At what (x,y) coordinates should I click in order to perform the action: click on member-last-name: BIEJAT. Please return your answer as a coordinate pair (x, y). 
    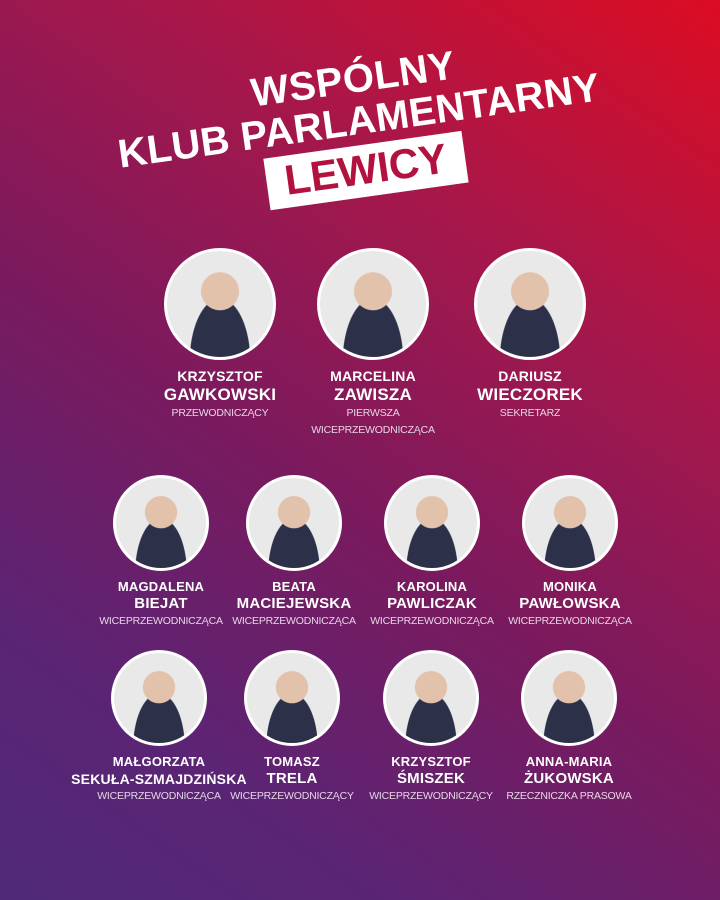
    Looking at the image, I should click on (161, 603).